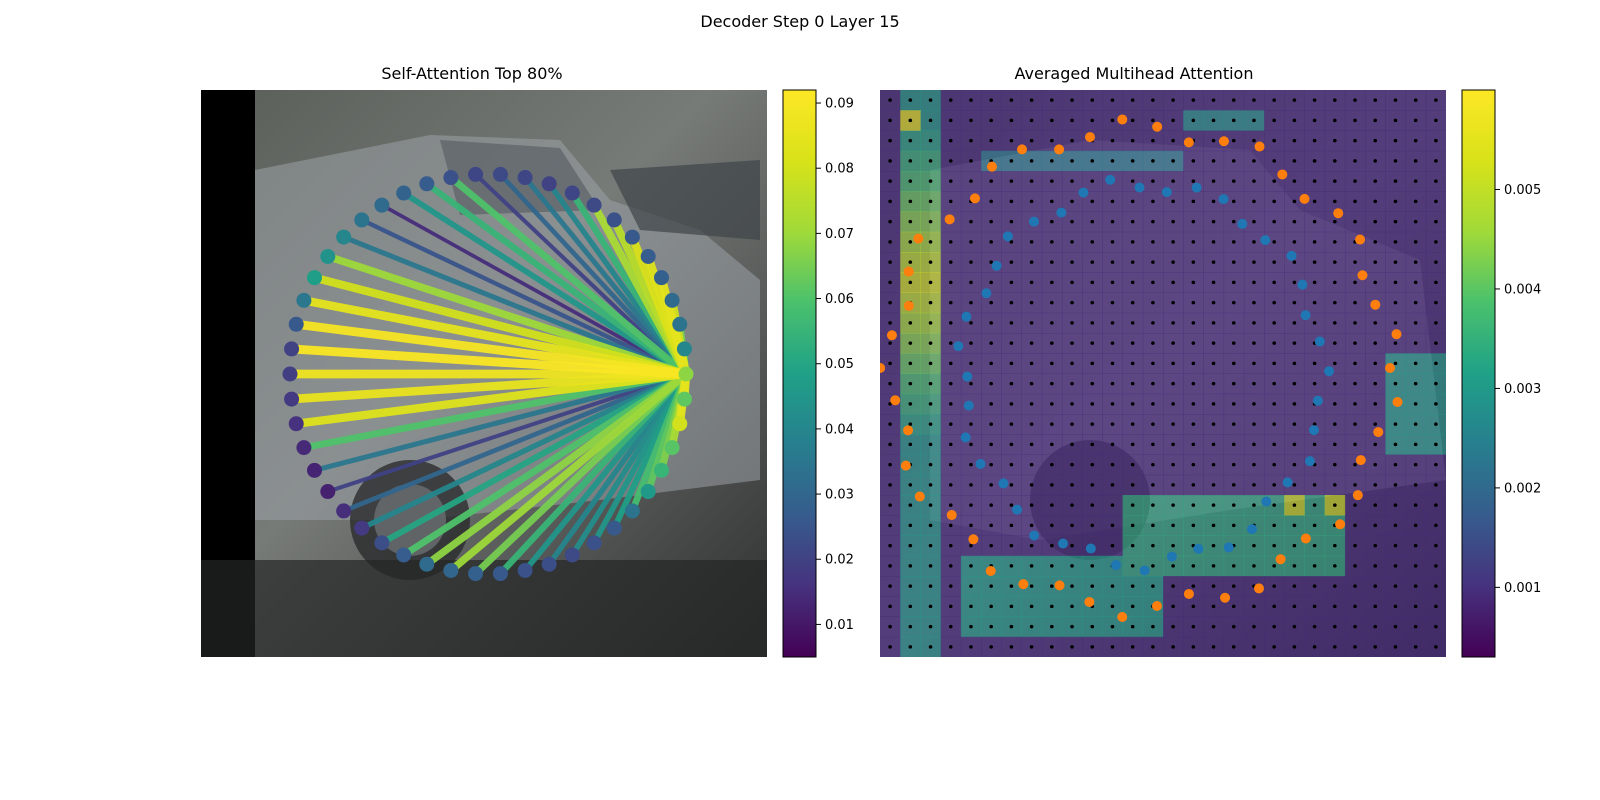 This screenshot has height=800, width=1600. Describe the element at coordinates (472, 73) in the screenshot. I see `left-panel-title: Self-Attention Top 80%` at that location.